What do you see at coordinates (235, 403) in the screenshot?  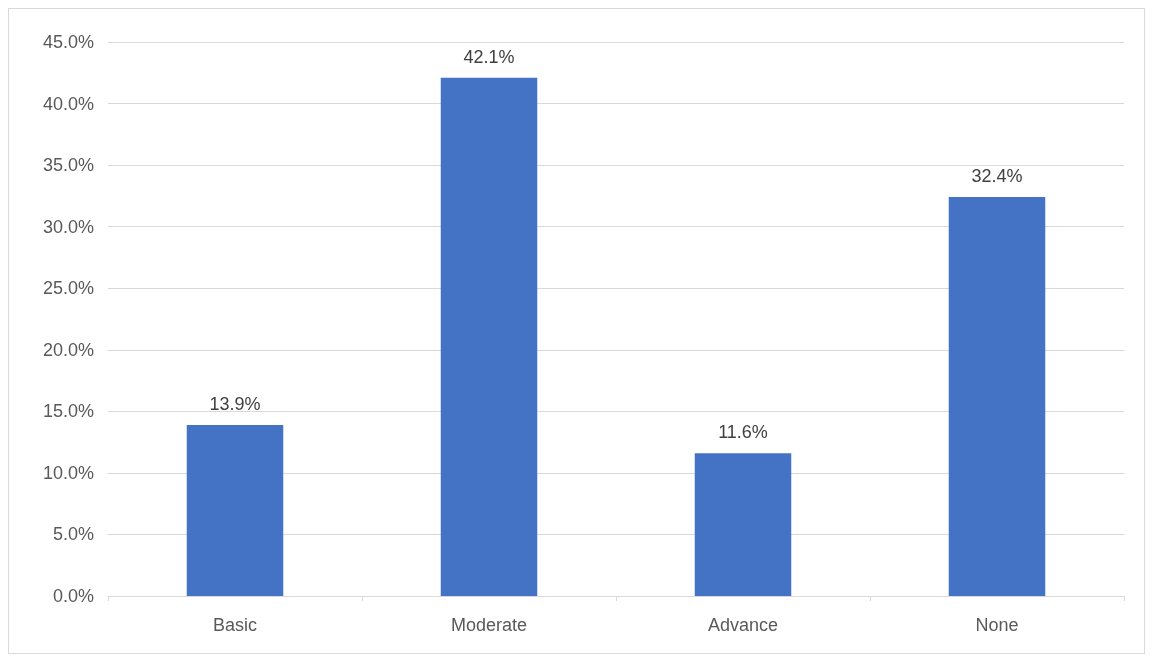 I see `data-label: 13.9%` at bounding box center [235, 403].